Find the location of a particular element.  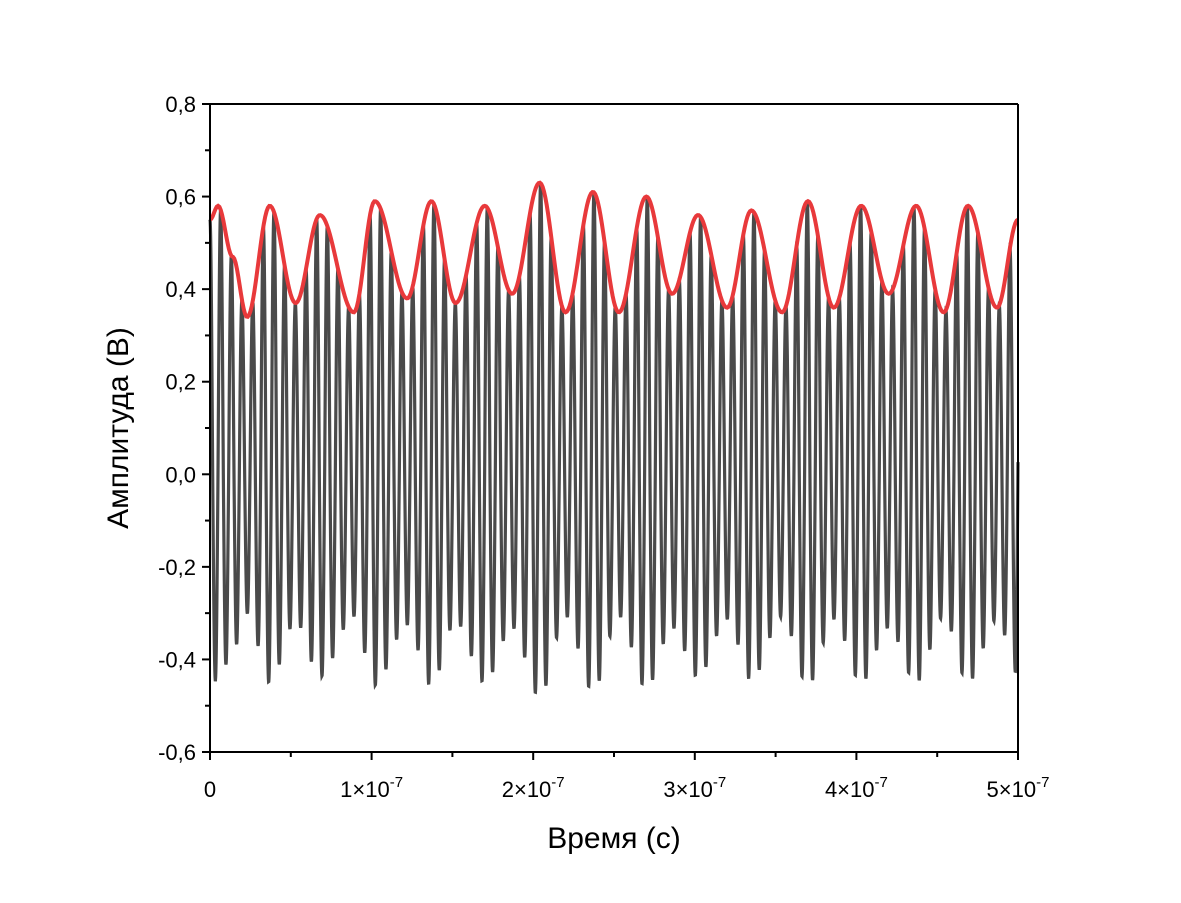

x-tick-labels: 0 1×10⁻⁷ 2×10⁻⁷ 3×10⁻⁷ 4×10⁻⁷ 5×10⁻⁷ is located at coordinates (627, 788).